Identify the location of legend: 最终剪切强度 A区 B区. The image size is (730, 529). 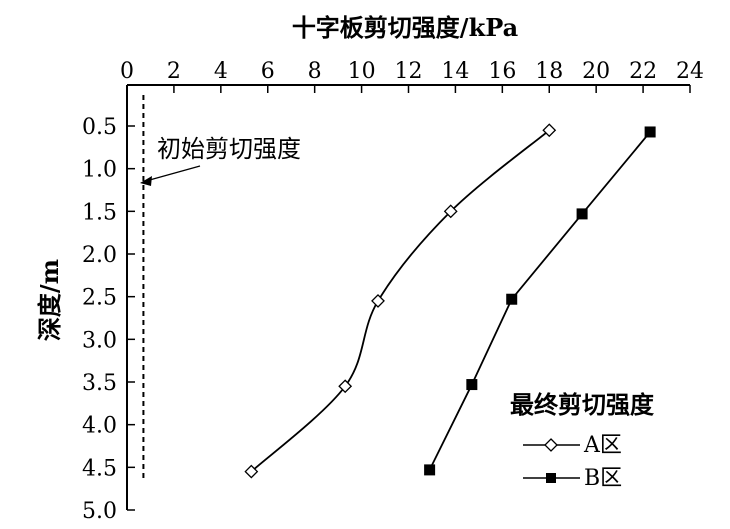
(582, 440).